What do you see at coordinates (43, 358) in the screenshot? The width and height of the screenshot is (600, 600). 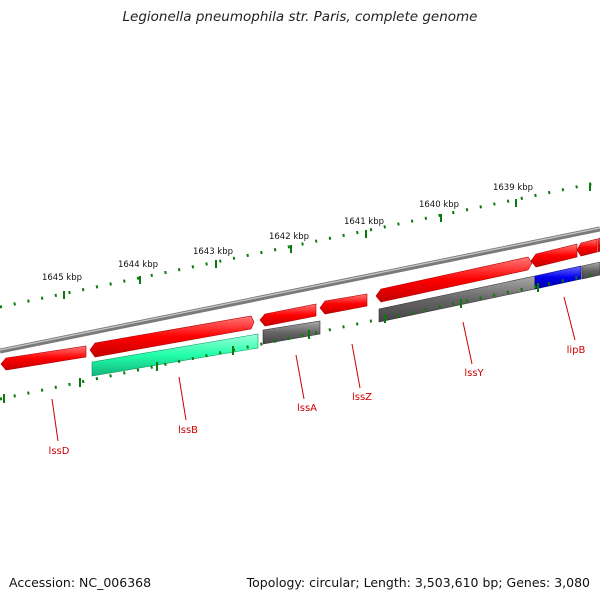 I see `gene-lssD` at bounding box center [43, 358].